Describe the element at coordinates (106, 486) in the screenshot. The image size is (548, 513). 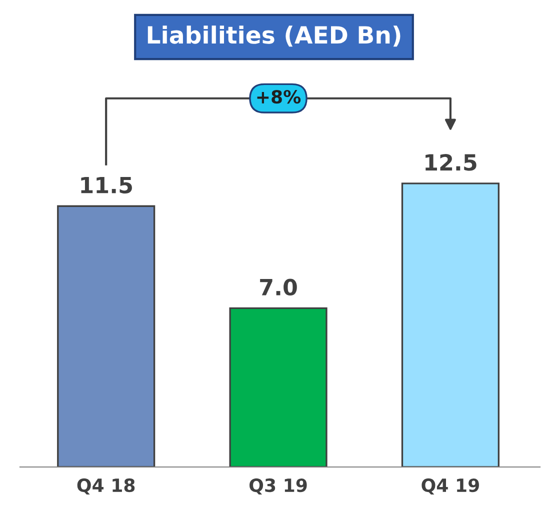
I see `x-tick-label: Q4 18` at that location.